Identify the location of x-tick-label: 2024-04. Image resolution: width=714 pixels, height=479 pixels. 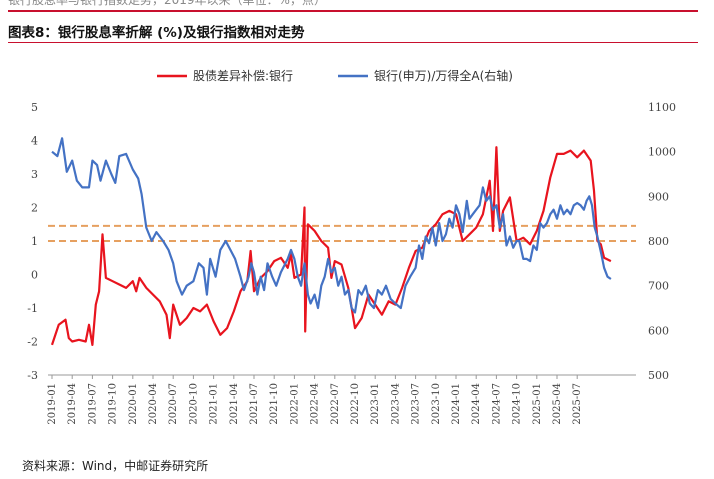
(476, 404).